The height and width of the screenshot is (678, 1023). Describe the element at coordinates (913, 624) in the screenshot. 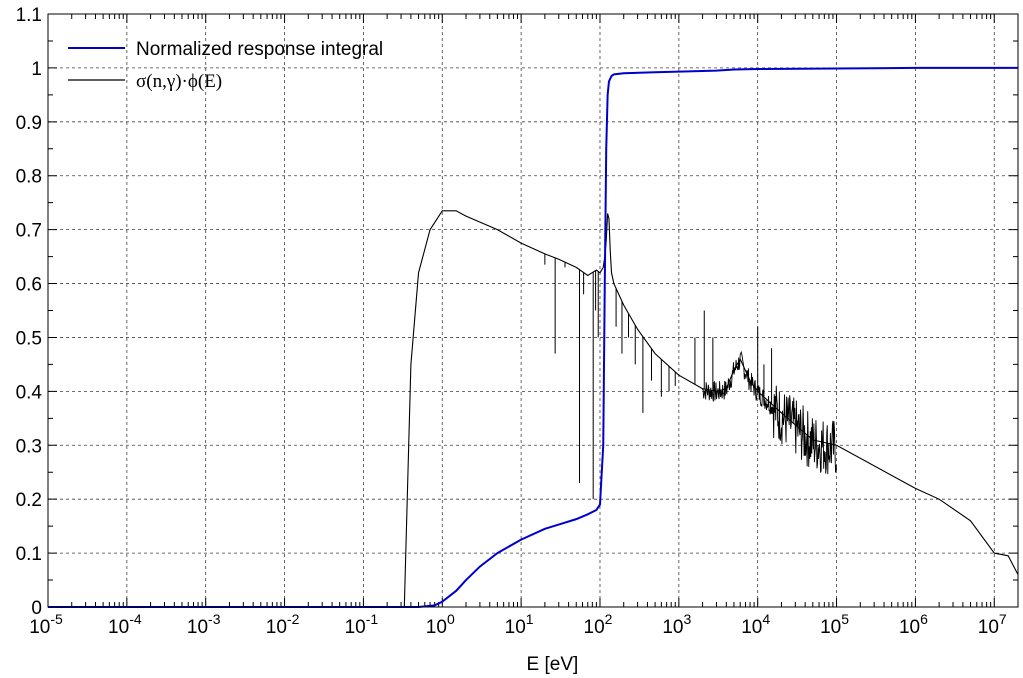

I see `x-tick-label: 10⁶` at that location.